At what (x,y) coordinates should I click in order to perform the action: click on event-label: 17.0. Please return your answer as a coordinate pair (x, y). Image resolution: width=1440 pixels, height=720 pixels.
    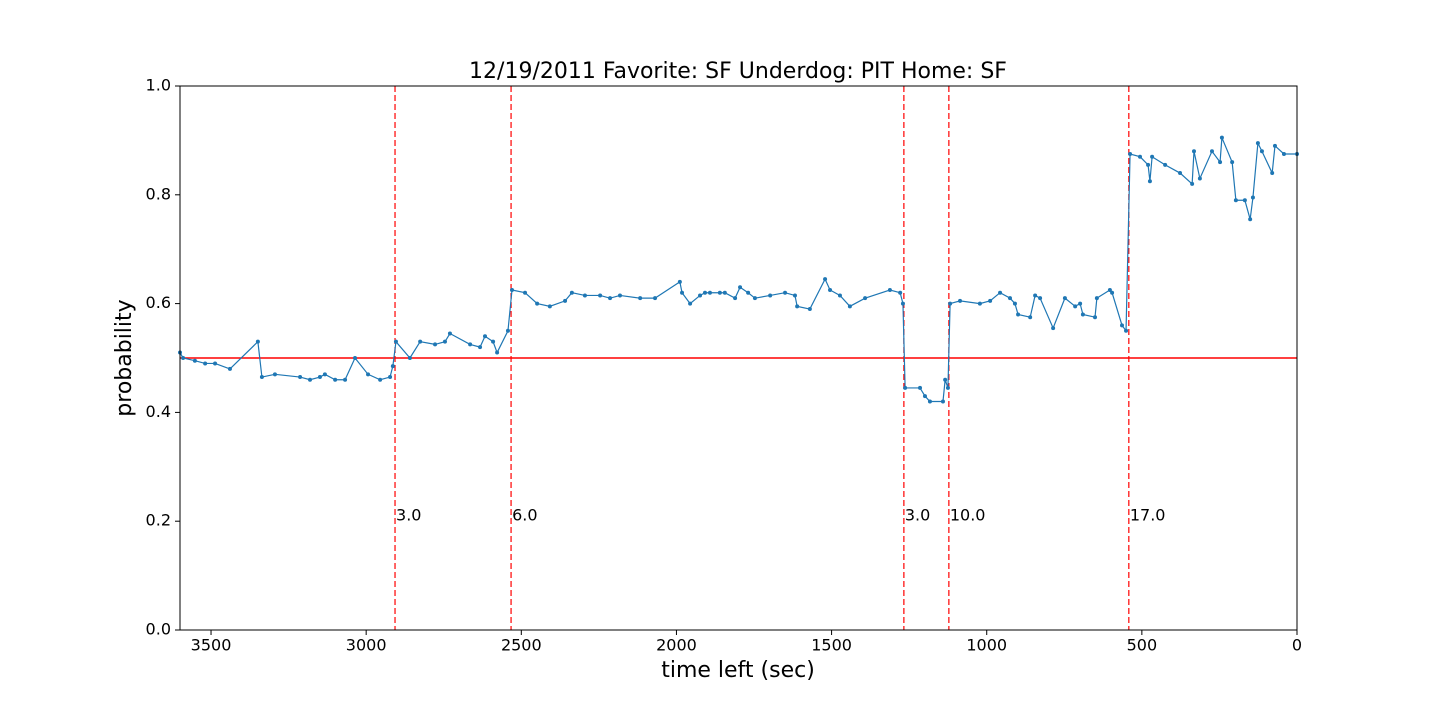
    Looking at the image, I should click on (1148, 515).